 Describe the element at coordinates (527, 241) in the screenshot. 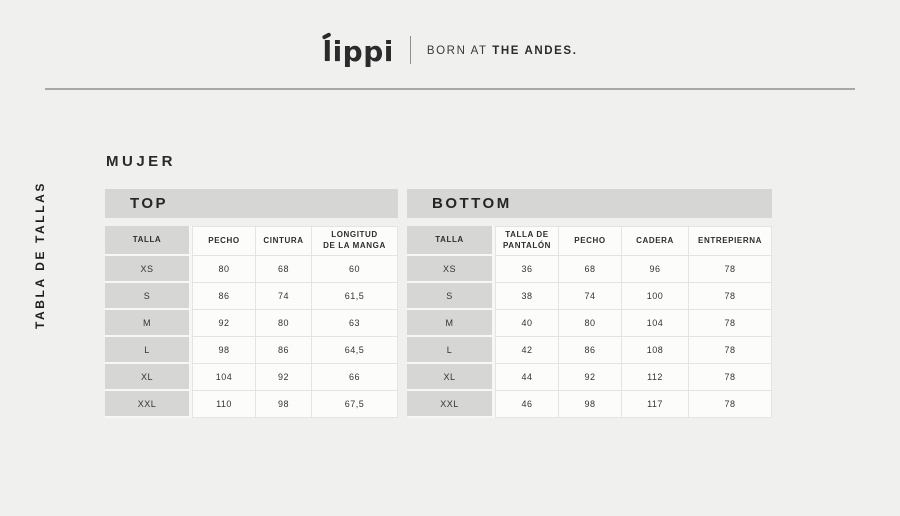

I see `measure-column-header: TALLA DE PANTALÓN` at that location.